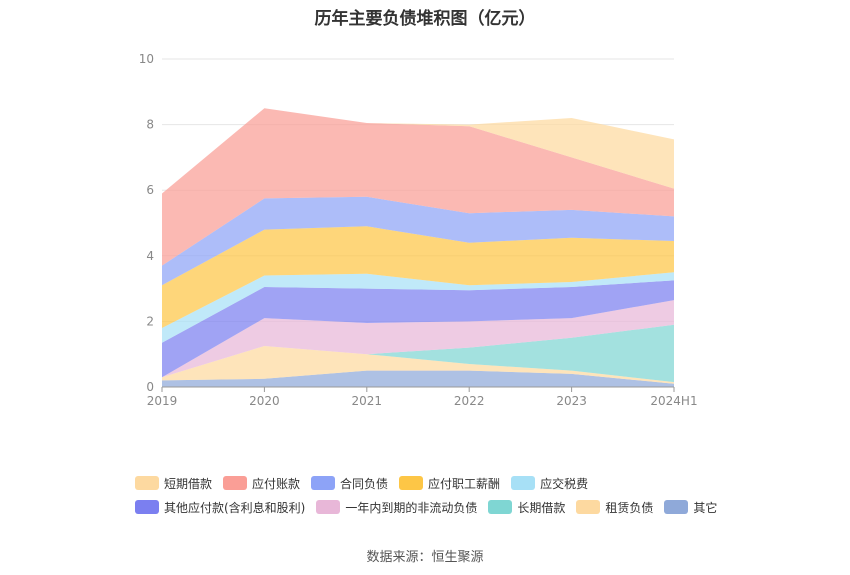  I want to click on x-tick-label: 2021, so click(367, 401).